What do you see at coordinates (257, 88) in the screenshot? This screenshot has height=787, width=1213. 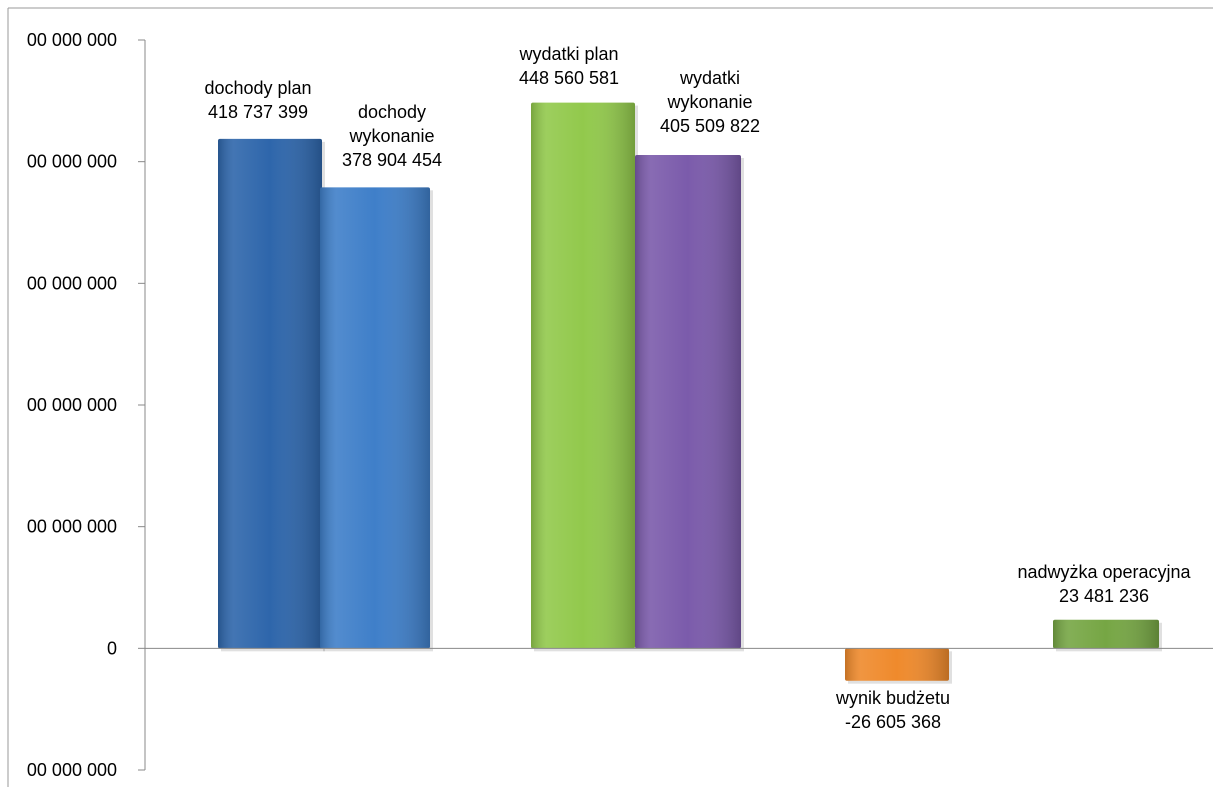 I see `data-label-line: dochody plan` at bounding box center [257, 88].